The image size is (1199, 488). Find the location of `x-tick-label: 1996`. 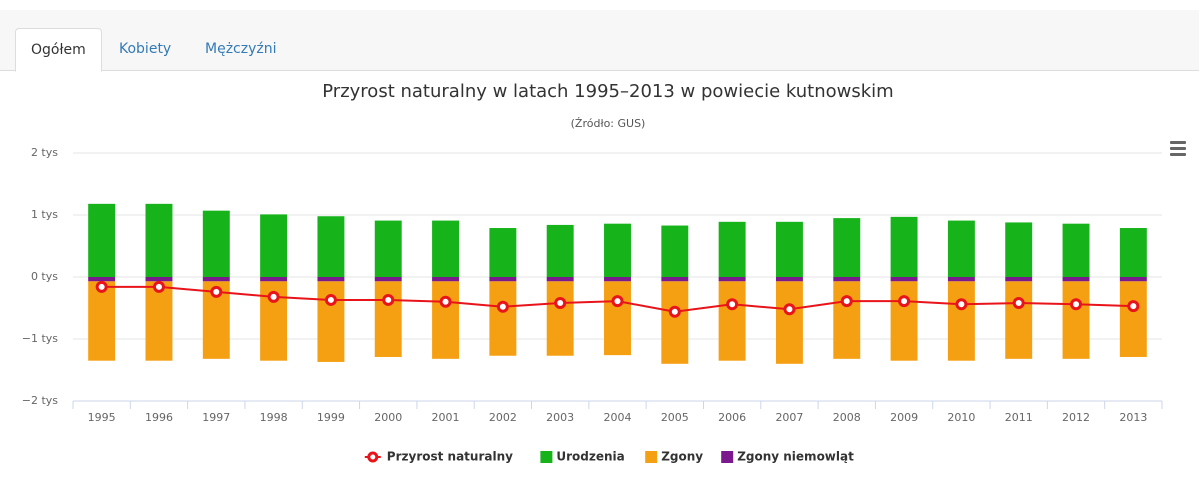

x-tick-label: 1996 is located at coordinates (159, 417).